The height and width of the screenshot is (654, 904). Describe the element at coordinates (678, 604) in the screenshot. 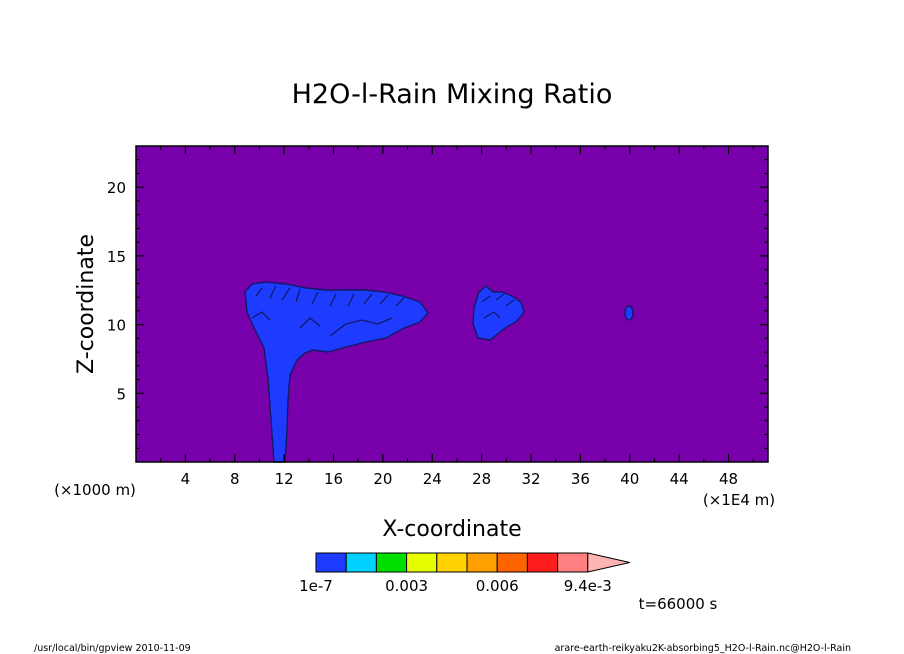

I see `time-label: t=66000 s` at that location.